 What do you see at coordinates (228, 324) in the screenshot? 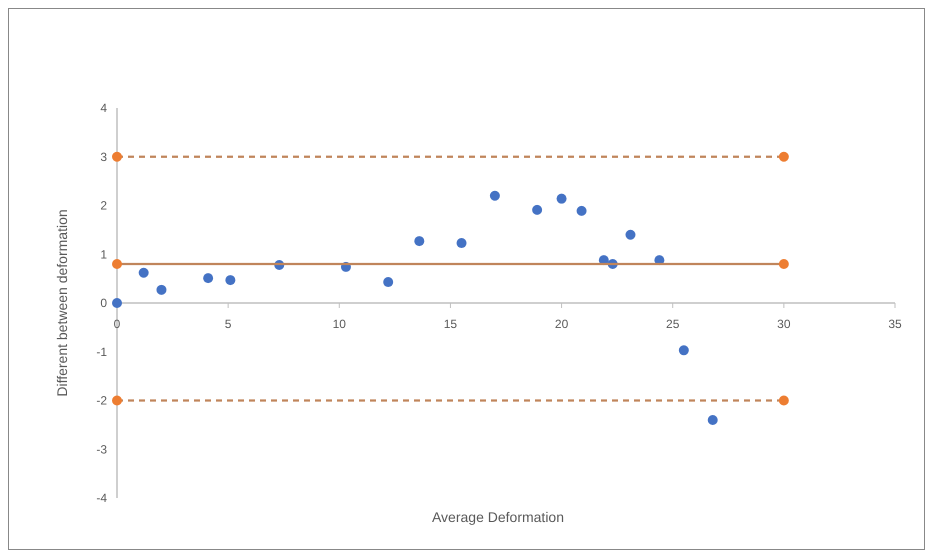
I see `x-tick-label: 5` at bounding box center [228, 324].